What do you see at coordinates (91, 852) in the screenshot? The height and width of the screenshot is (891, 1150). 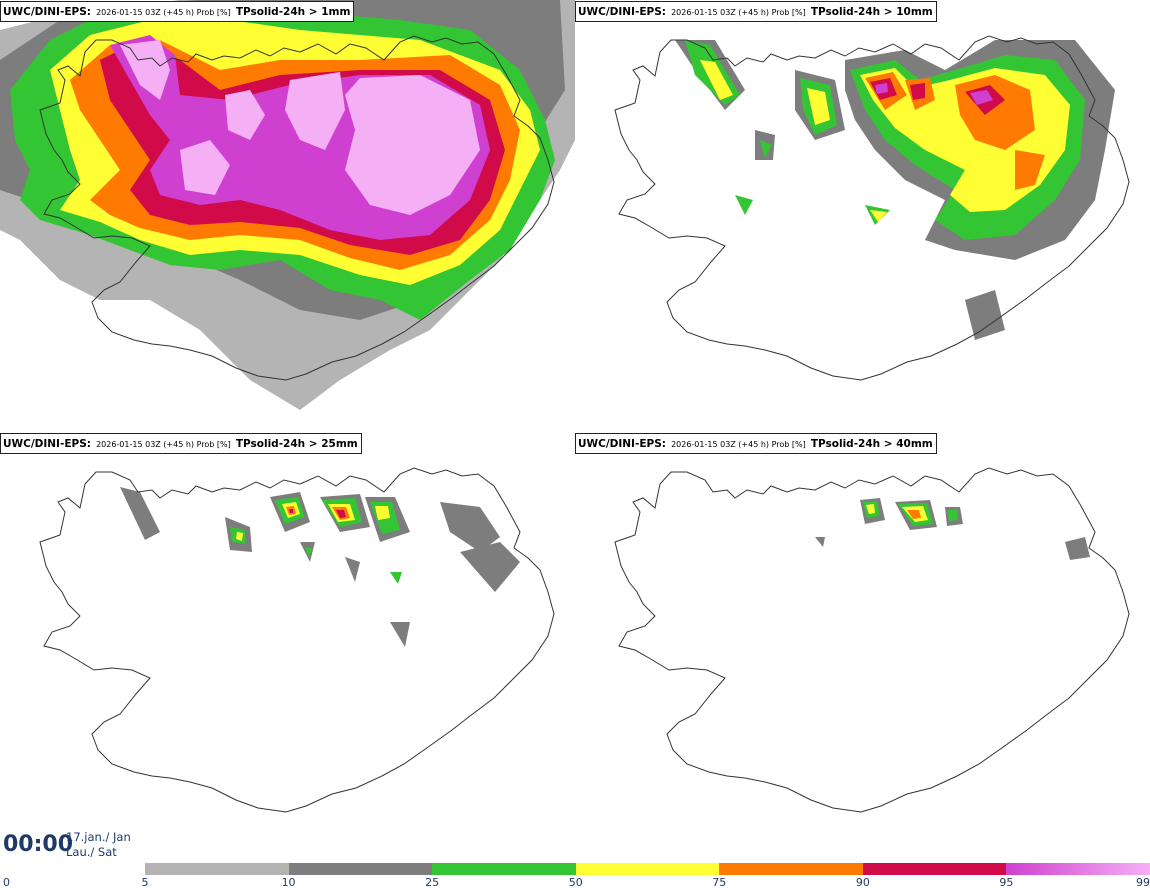 I see `valid-day: Lau./ Sat` at bounding box center [91, 852].